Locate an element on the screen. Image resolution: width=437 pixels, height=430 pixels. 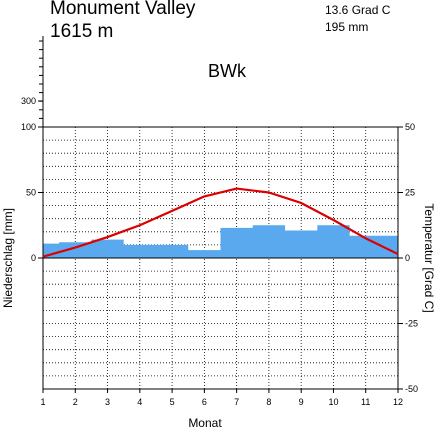
x-tick-label: 3 is located at coordinates (107, 402).